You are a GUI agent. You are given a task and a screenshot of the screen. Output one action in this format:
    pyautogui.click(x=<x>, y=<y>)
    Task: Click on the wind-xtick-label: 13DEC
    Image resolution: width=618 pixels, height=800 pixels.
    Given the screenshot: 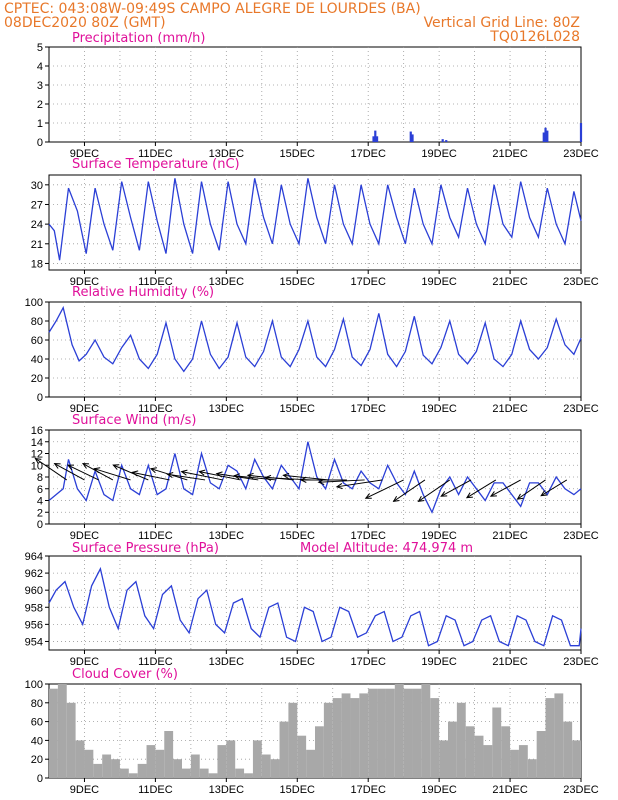 What is the action you would take?
    pyautogui.click(x=227, y=536)
    